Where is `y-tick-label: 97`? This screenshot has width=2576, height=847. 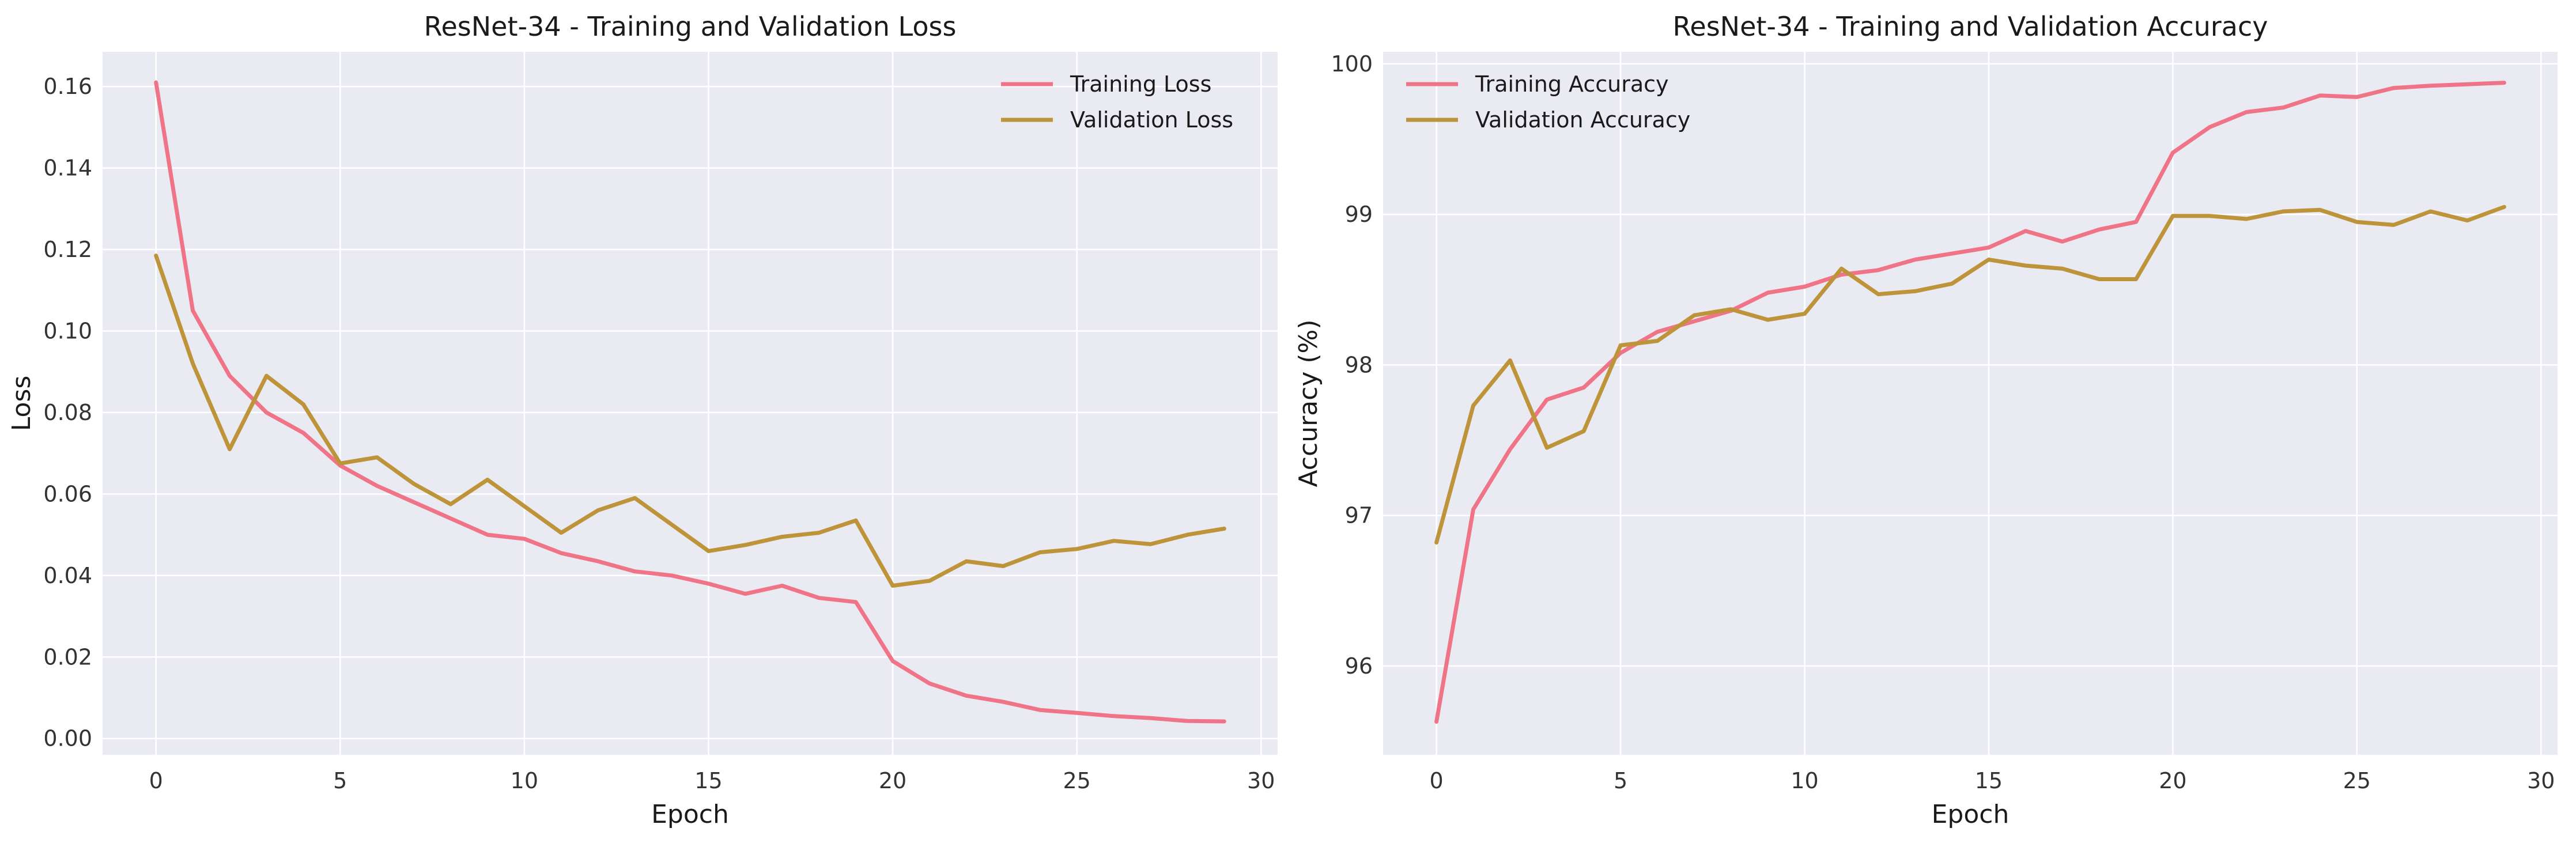 y-tick-label: 97 is located at coordinates (1359, 515).